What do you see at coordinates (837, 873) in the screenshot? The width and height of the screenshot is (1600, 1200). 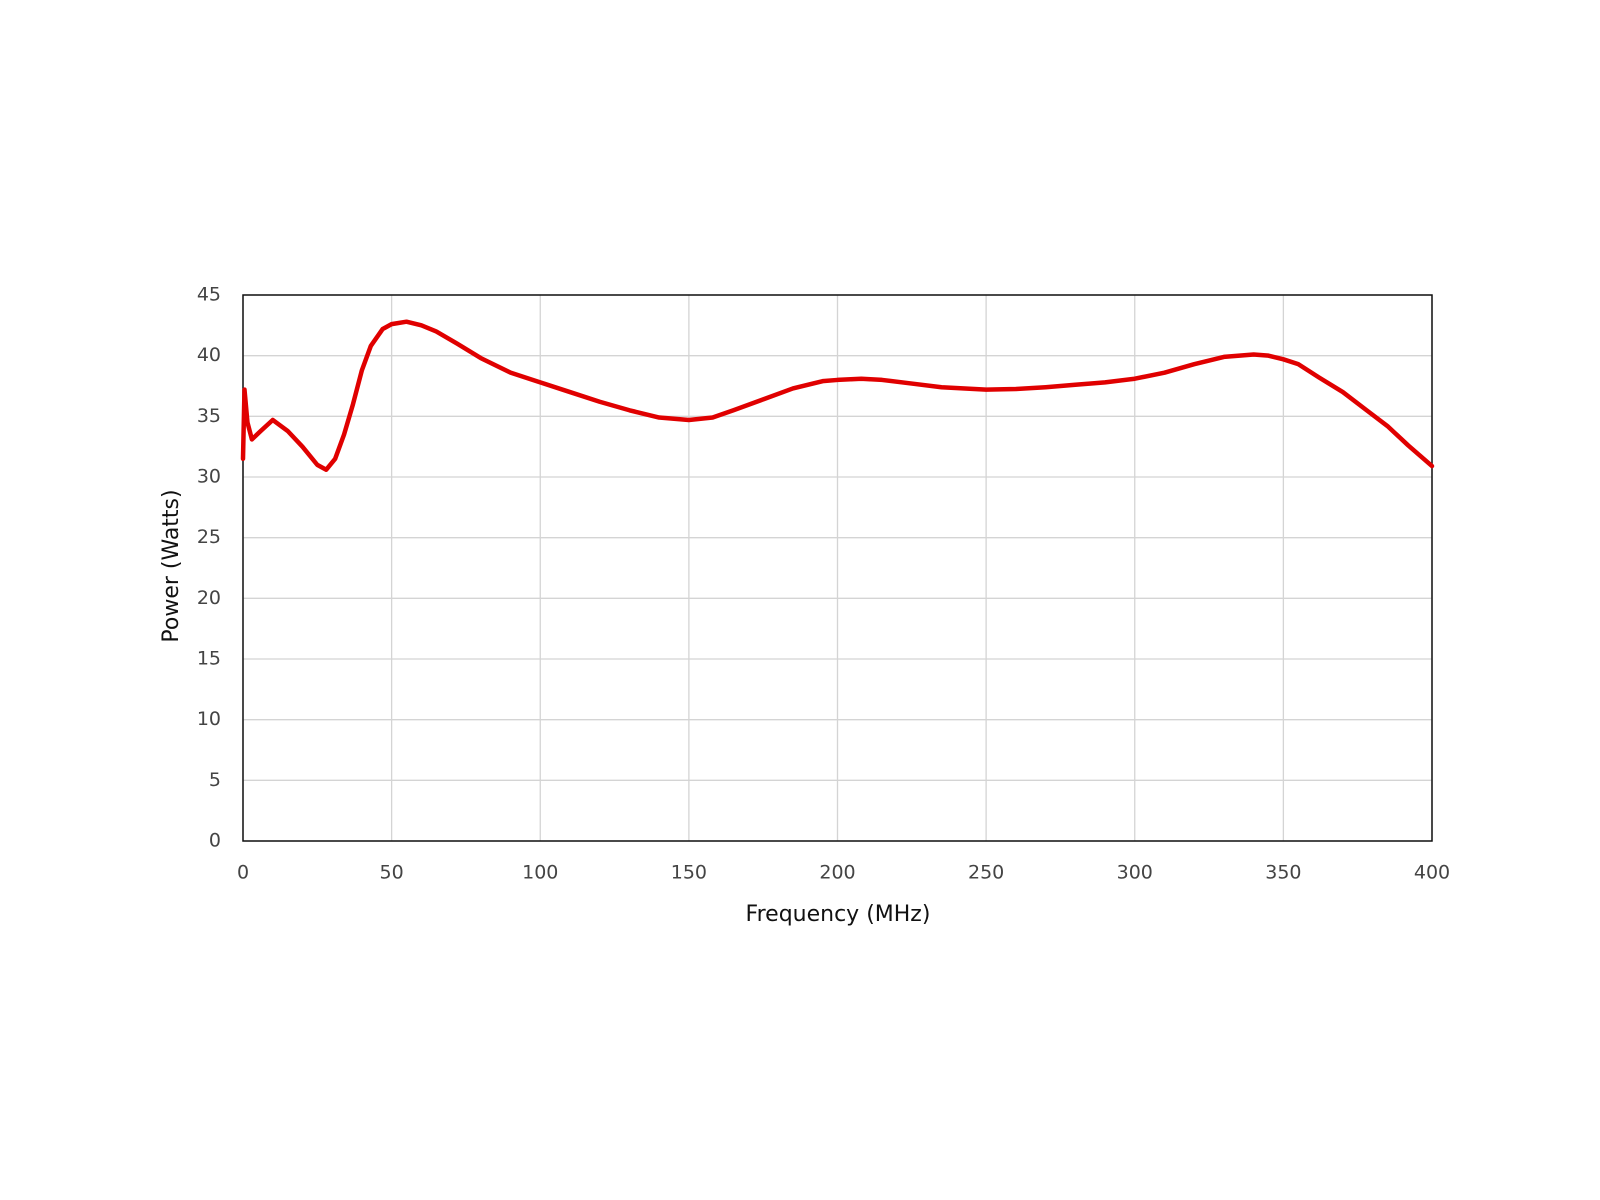 I see `x-tick-label: 200` at bounding box center [837, 873].